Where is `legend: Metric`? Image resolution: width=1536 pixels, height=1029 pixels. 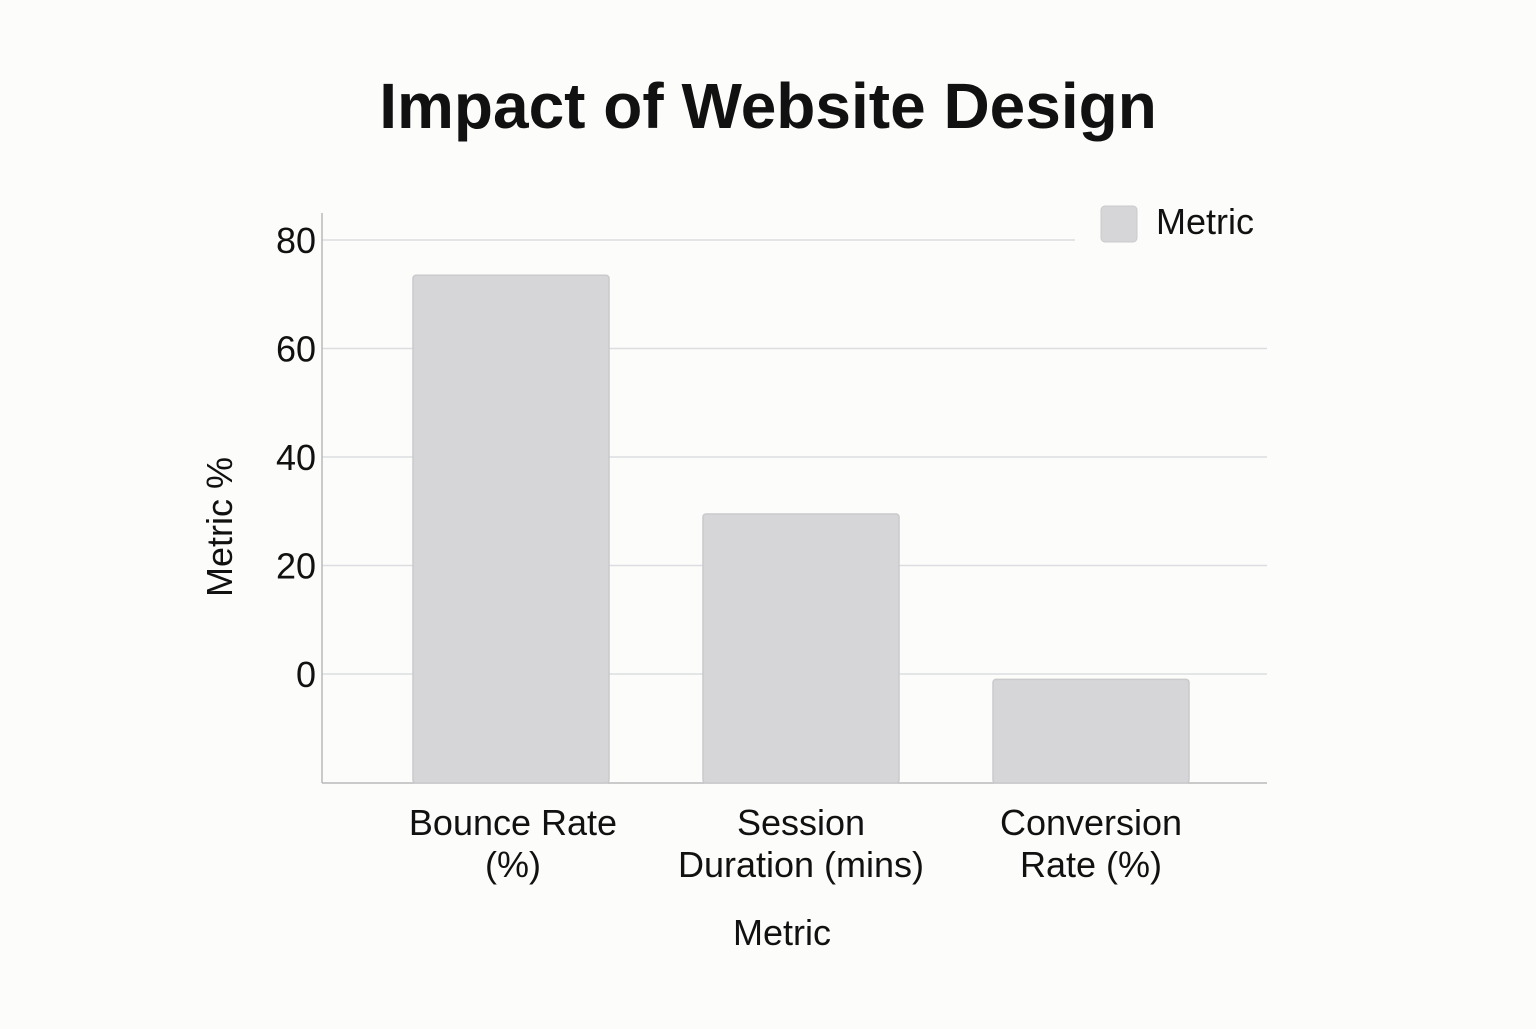 legend: Metric is located at coordinates (1177, 222).